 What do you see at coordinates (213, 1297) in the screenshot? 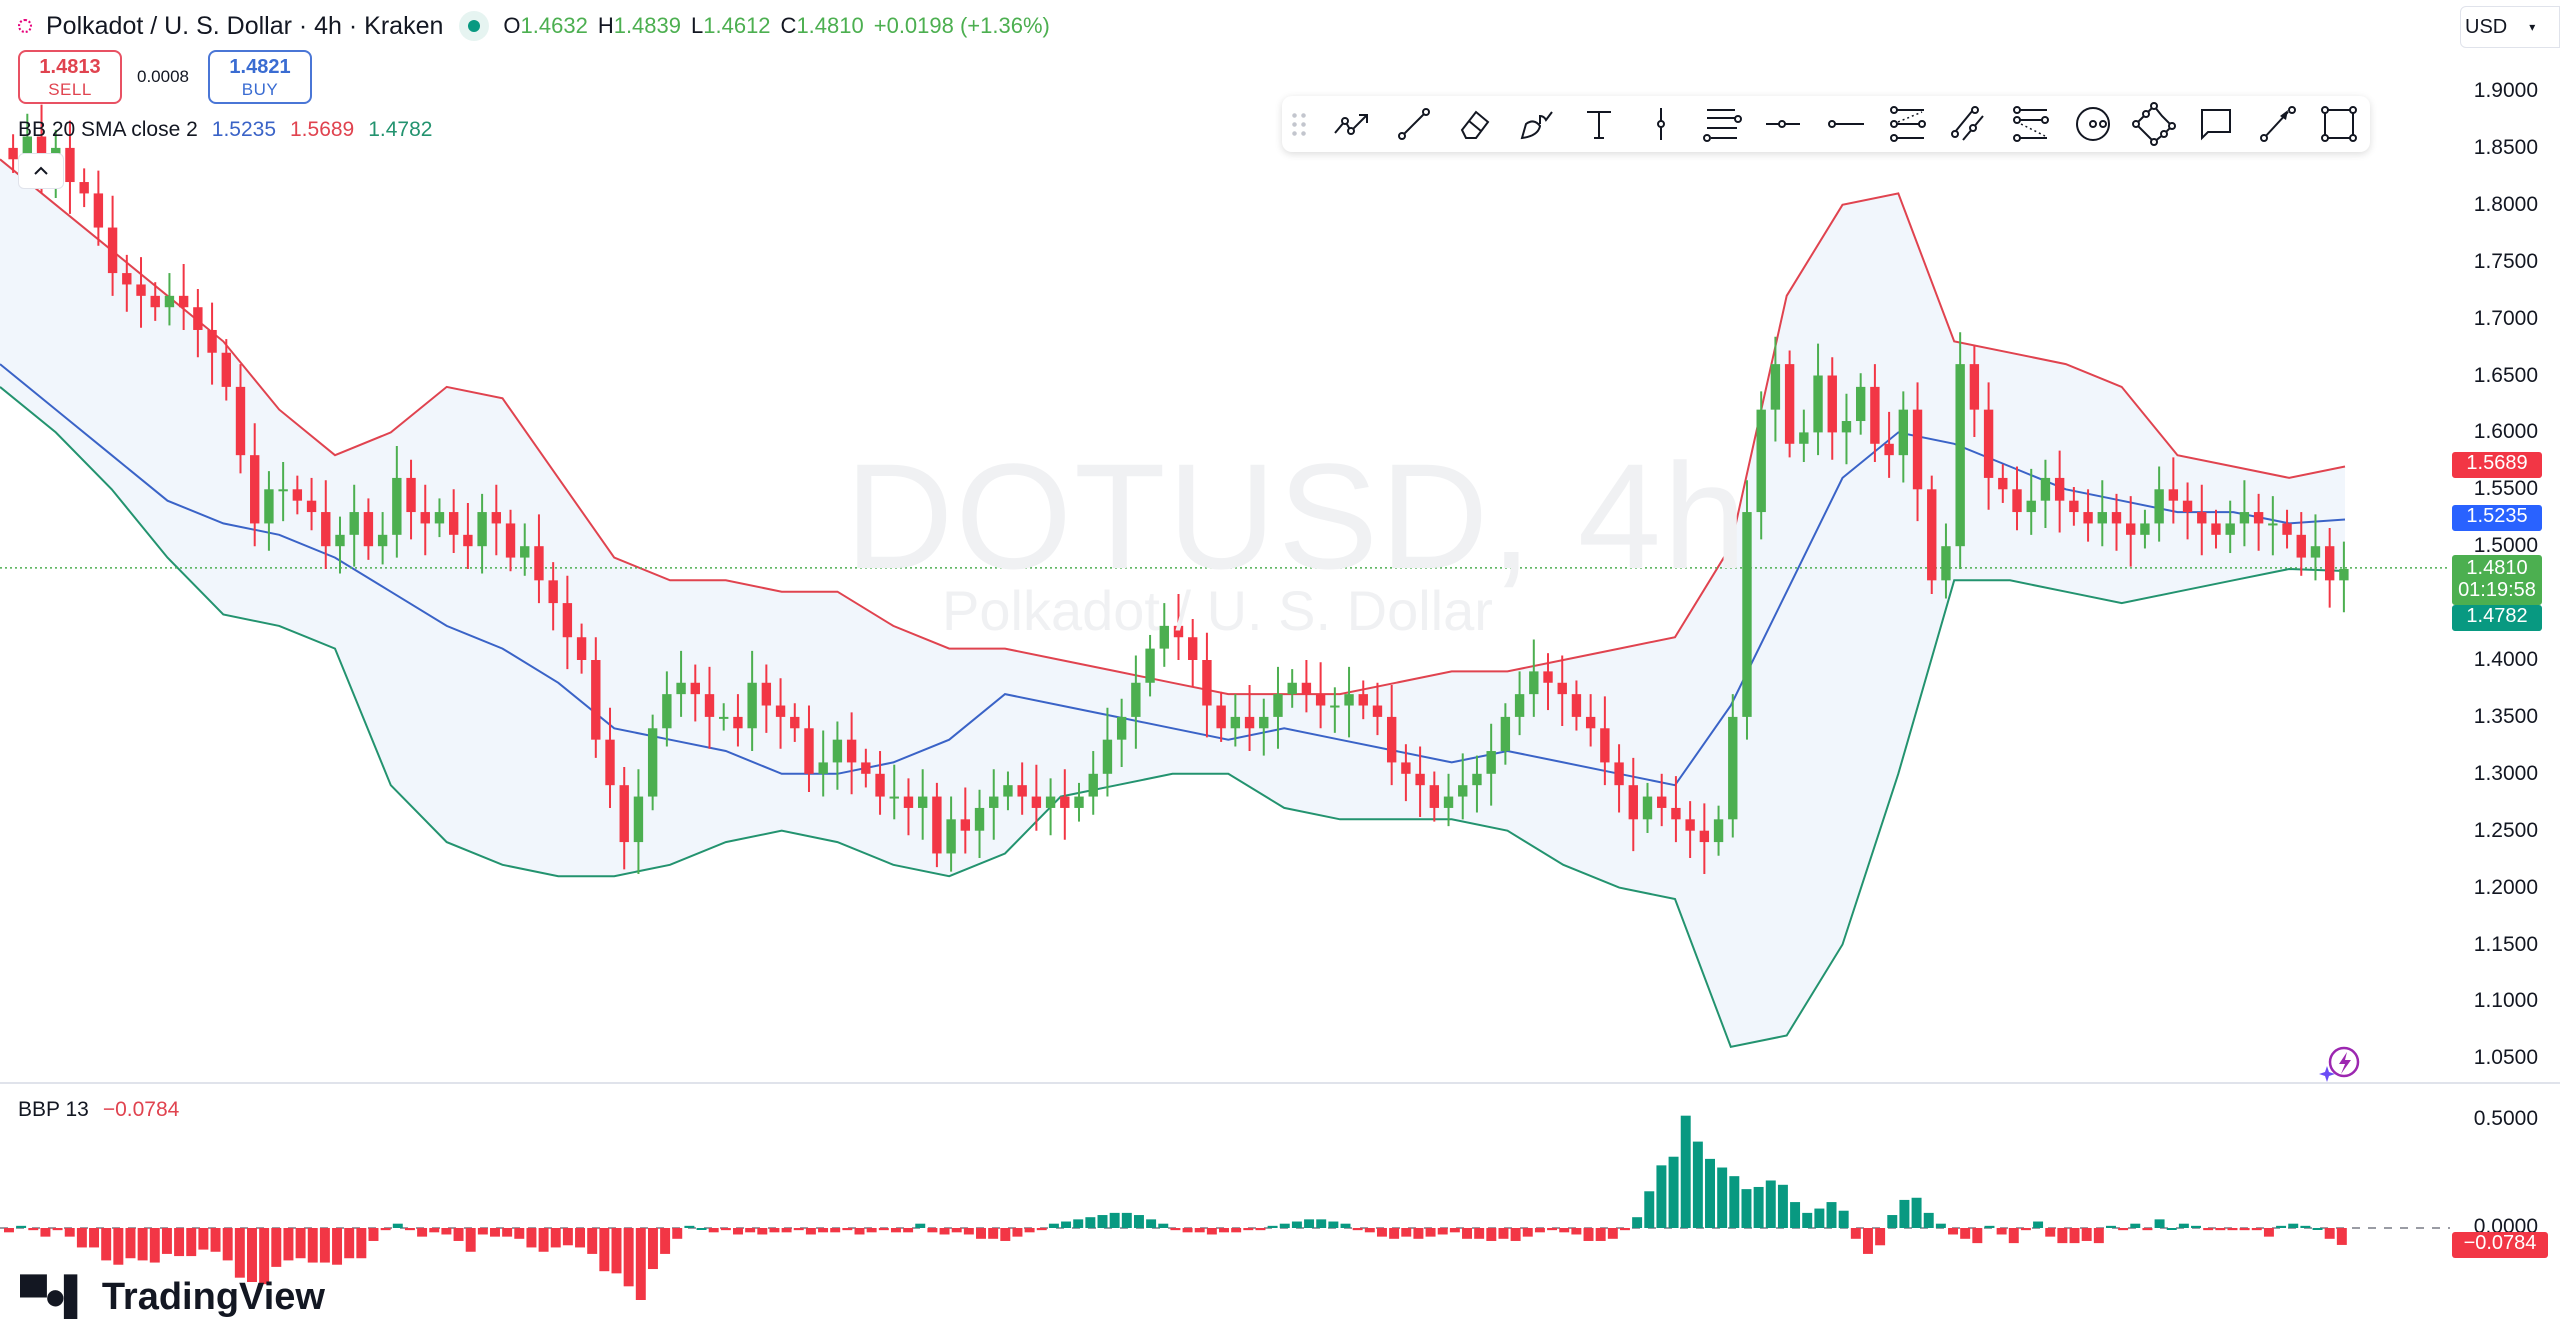
I see `tradingview-logo-text: TradingView` at bounding box center [213, 1297].